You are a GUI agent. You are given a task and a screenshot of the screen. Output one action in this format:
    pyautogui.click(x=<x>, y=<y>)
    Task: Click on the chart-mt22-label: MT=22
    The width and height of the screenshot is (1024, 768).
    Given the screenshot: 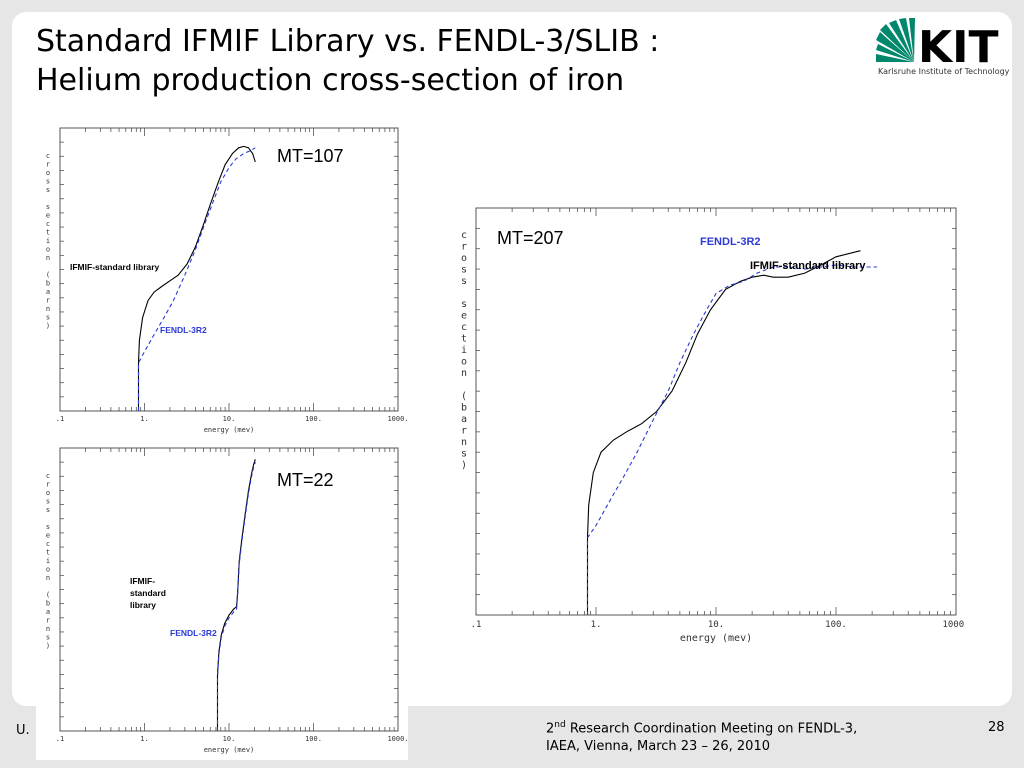 What is the action you would take?
    pyautogui.click(x=305, y=480)
    